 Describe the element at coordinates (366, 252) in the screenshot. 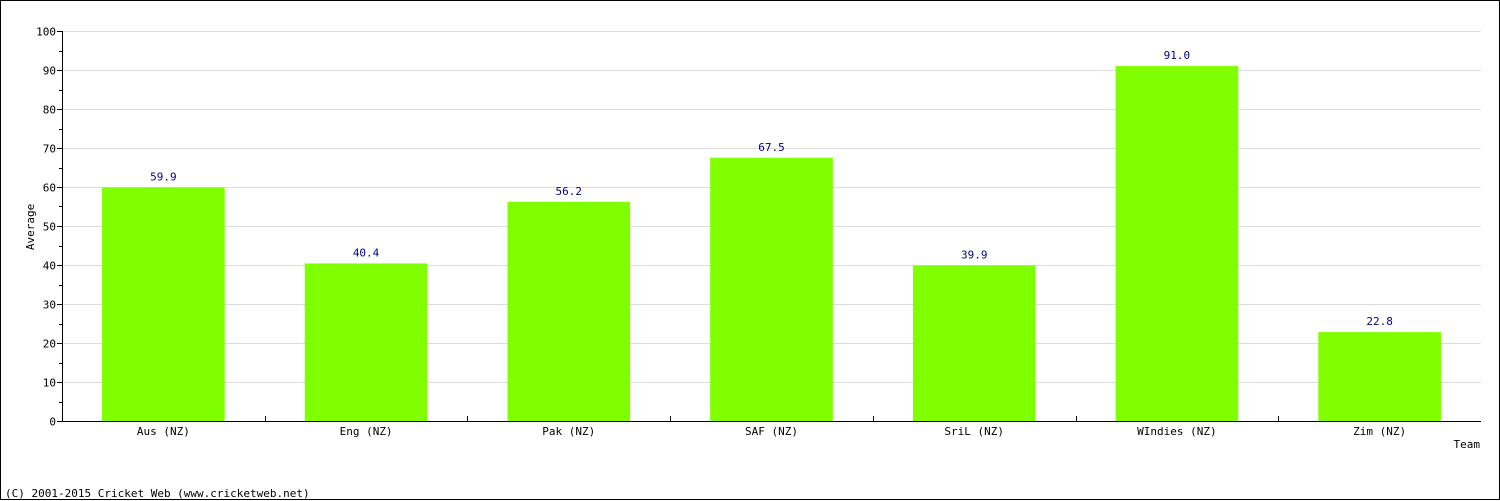

I see `bar-value-label: 40.4` at that location.